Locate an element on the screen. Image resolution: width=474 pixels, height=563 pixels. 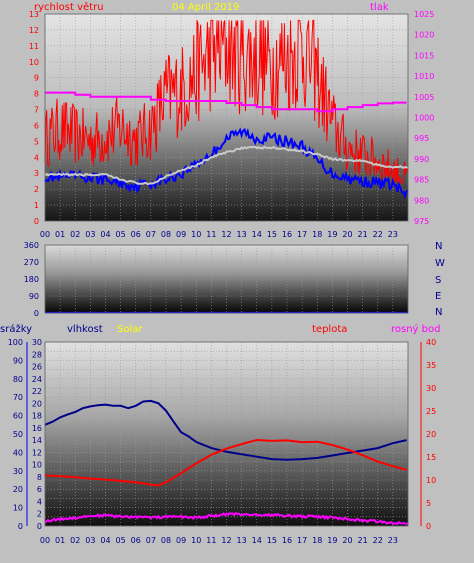
dewpoint-line is located at coordinates (226, 518).